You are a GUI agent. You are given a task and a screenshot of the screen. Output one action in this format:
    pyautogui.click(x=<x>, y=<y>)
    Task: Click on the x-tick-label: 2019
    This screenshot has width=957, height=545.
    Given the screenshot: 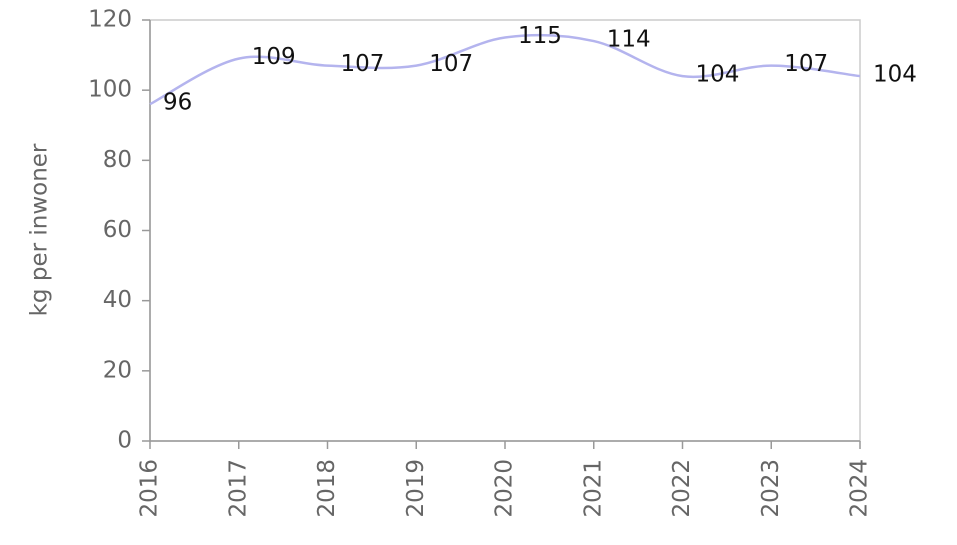 What is the action you would take?
    pyautogui.click(x=416, y=488)
    